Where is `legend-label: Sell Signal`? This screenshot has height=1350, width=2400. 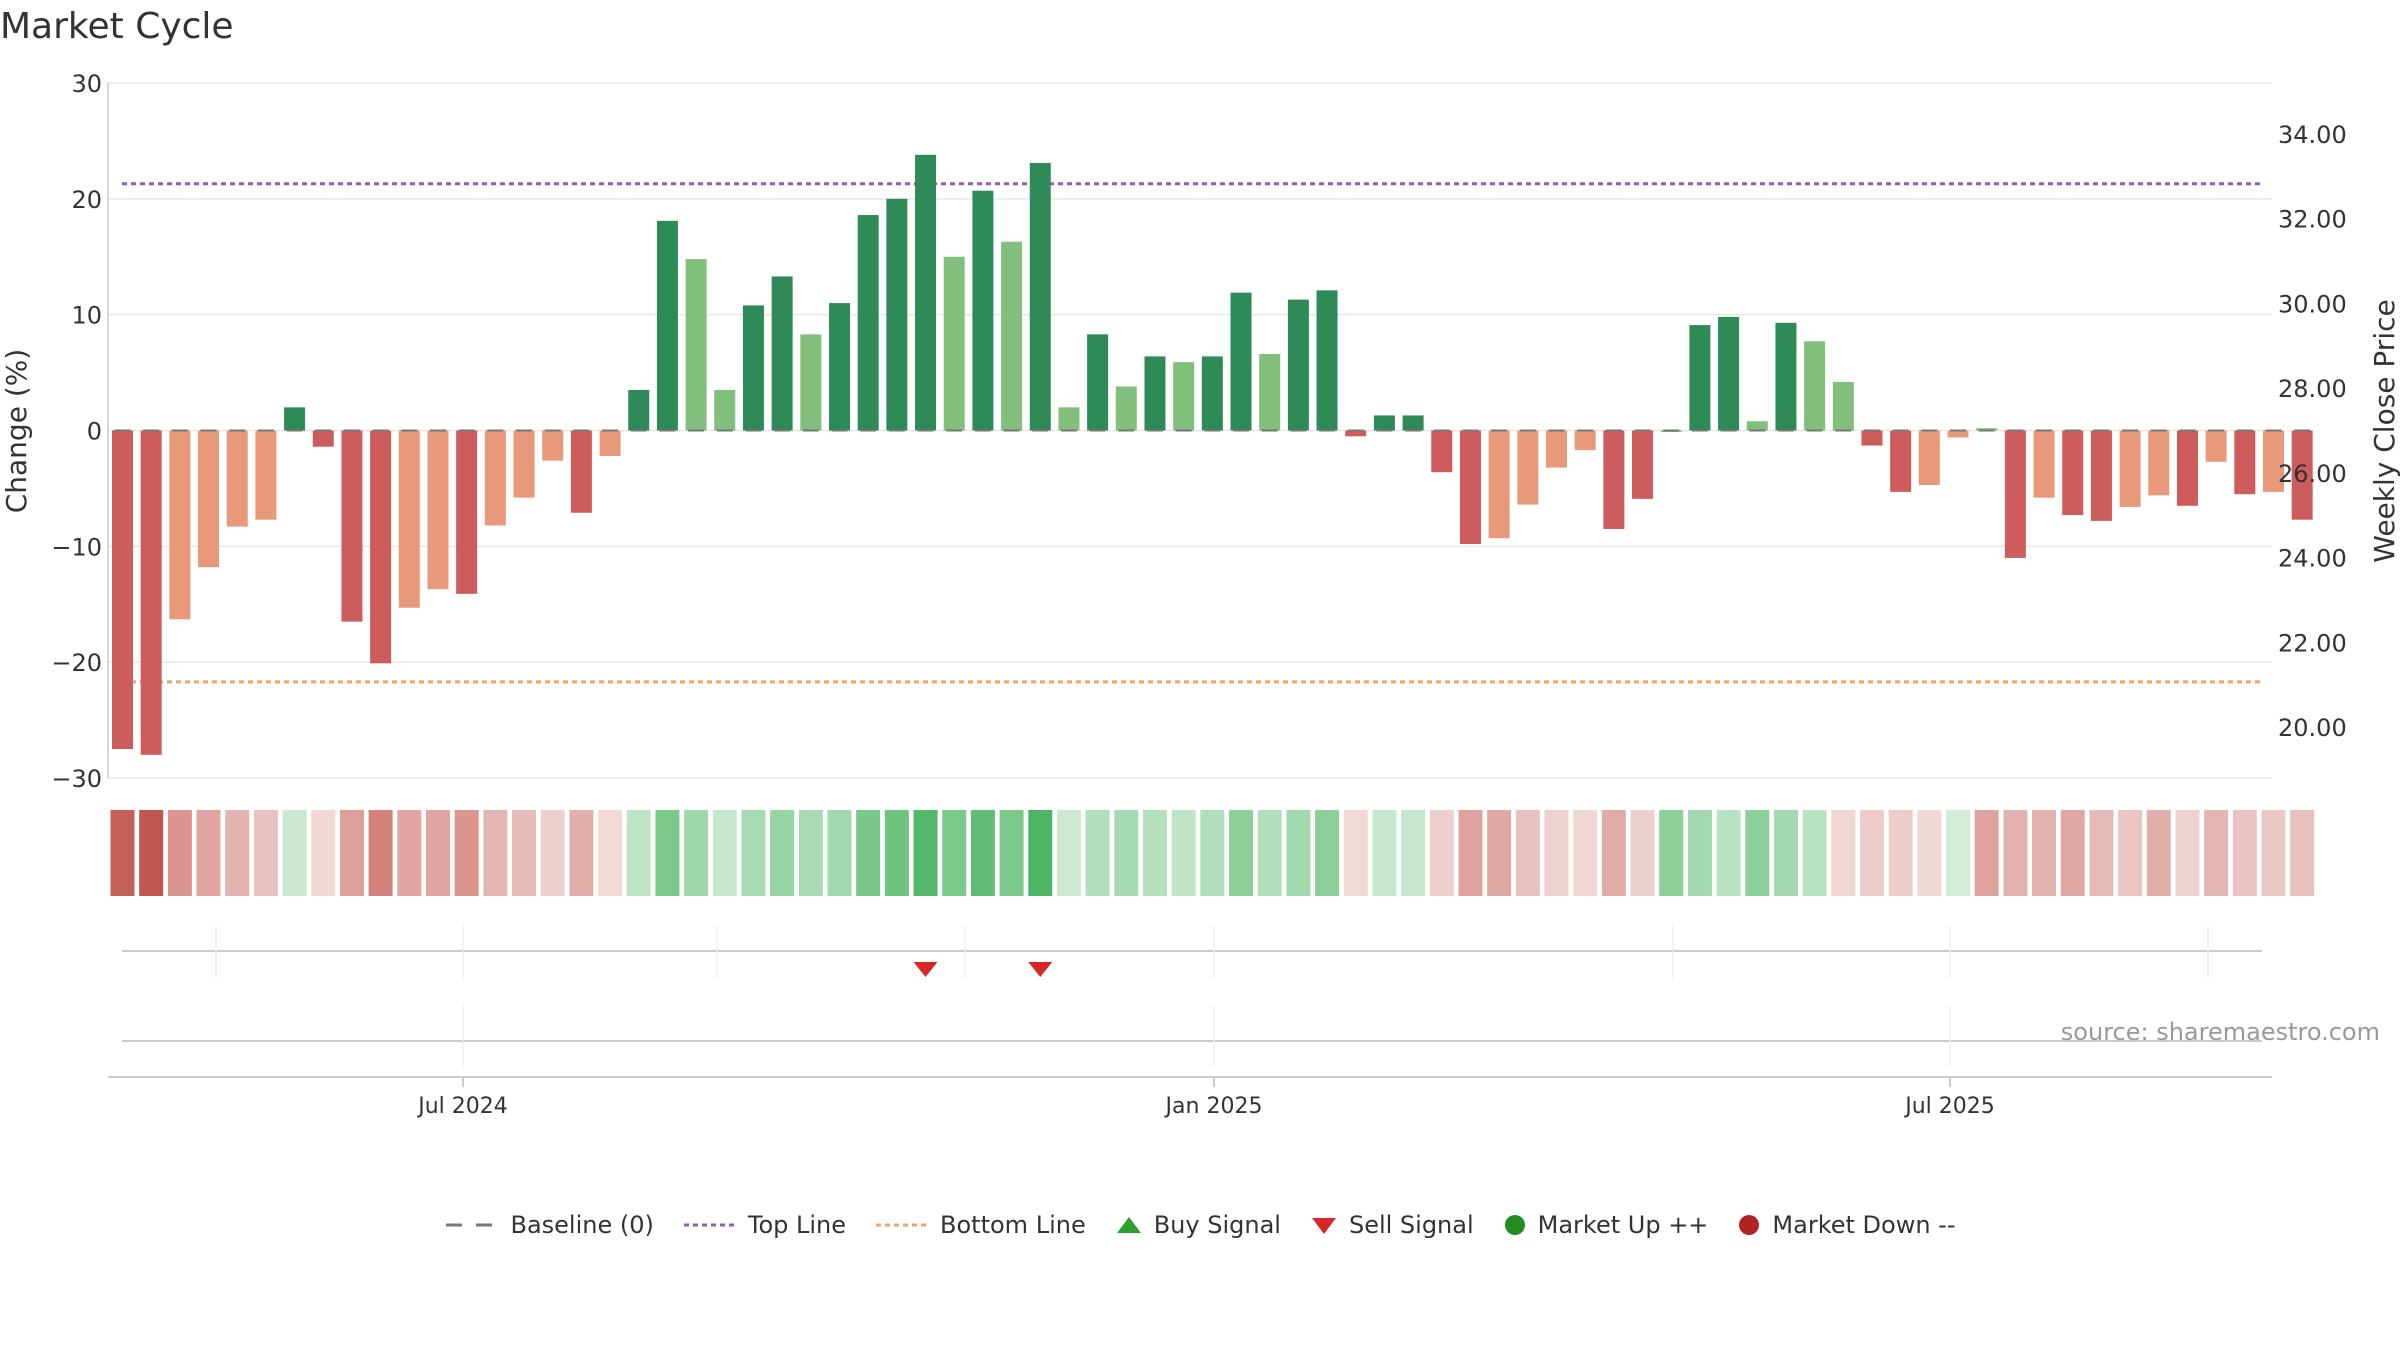
legend-label: Sell Signal is located at coordinates (1411, 1225).